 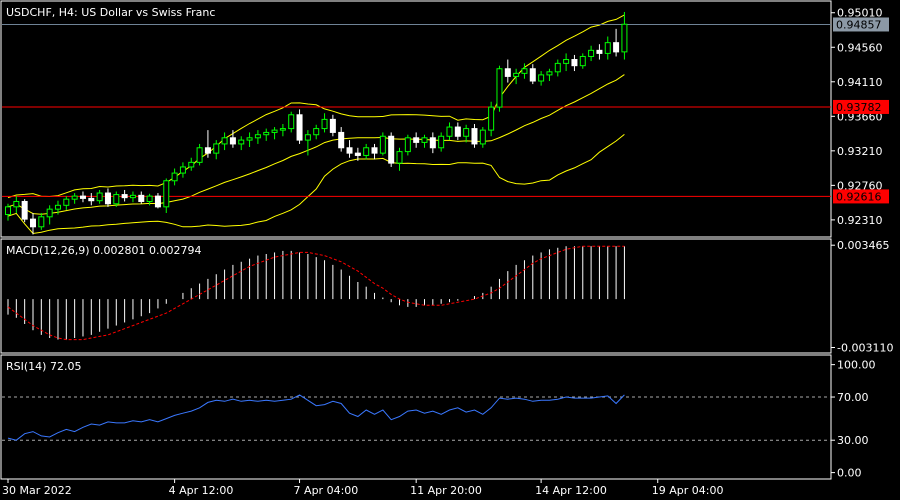 What do you see at coordinates (860, 82) in the screenshot?
I see `price-tick-label: 0.94110` at bounding box center [860, 82].